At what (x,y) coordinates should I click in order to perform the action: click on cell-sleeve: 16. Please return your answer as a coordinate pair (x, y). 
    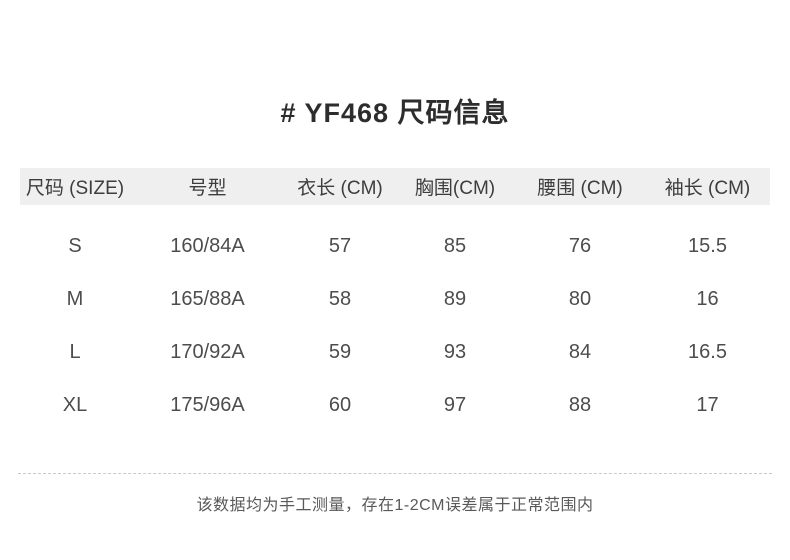
    Looking at the image, I should click on (707, 299).